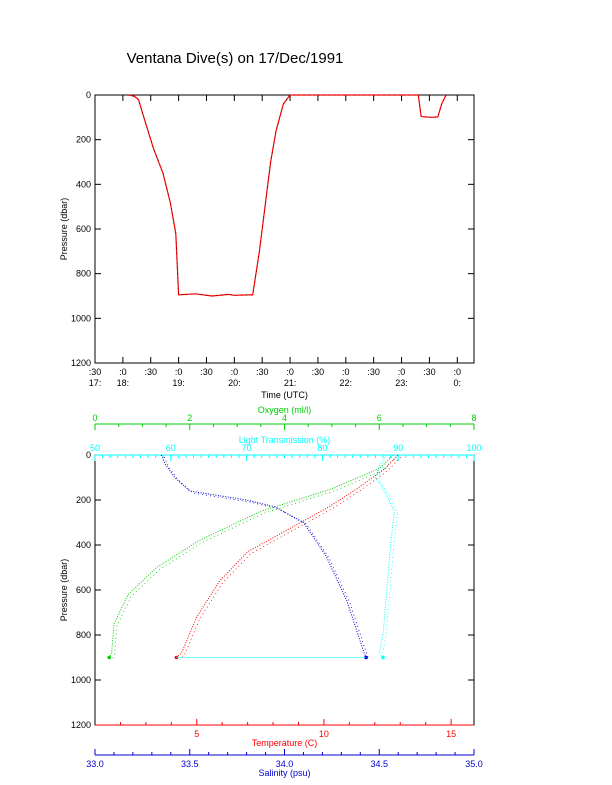 The height and width of the screenshot is (785, 612). What do you see at coordinates (190, 764) in the screenshot?
I see `salinity-axis-tick-label: 33.5` at bounding box center [190, 764].